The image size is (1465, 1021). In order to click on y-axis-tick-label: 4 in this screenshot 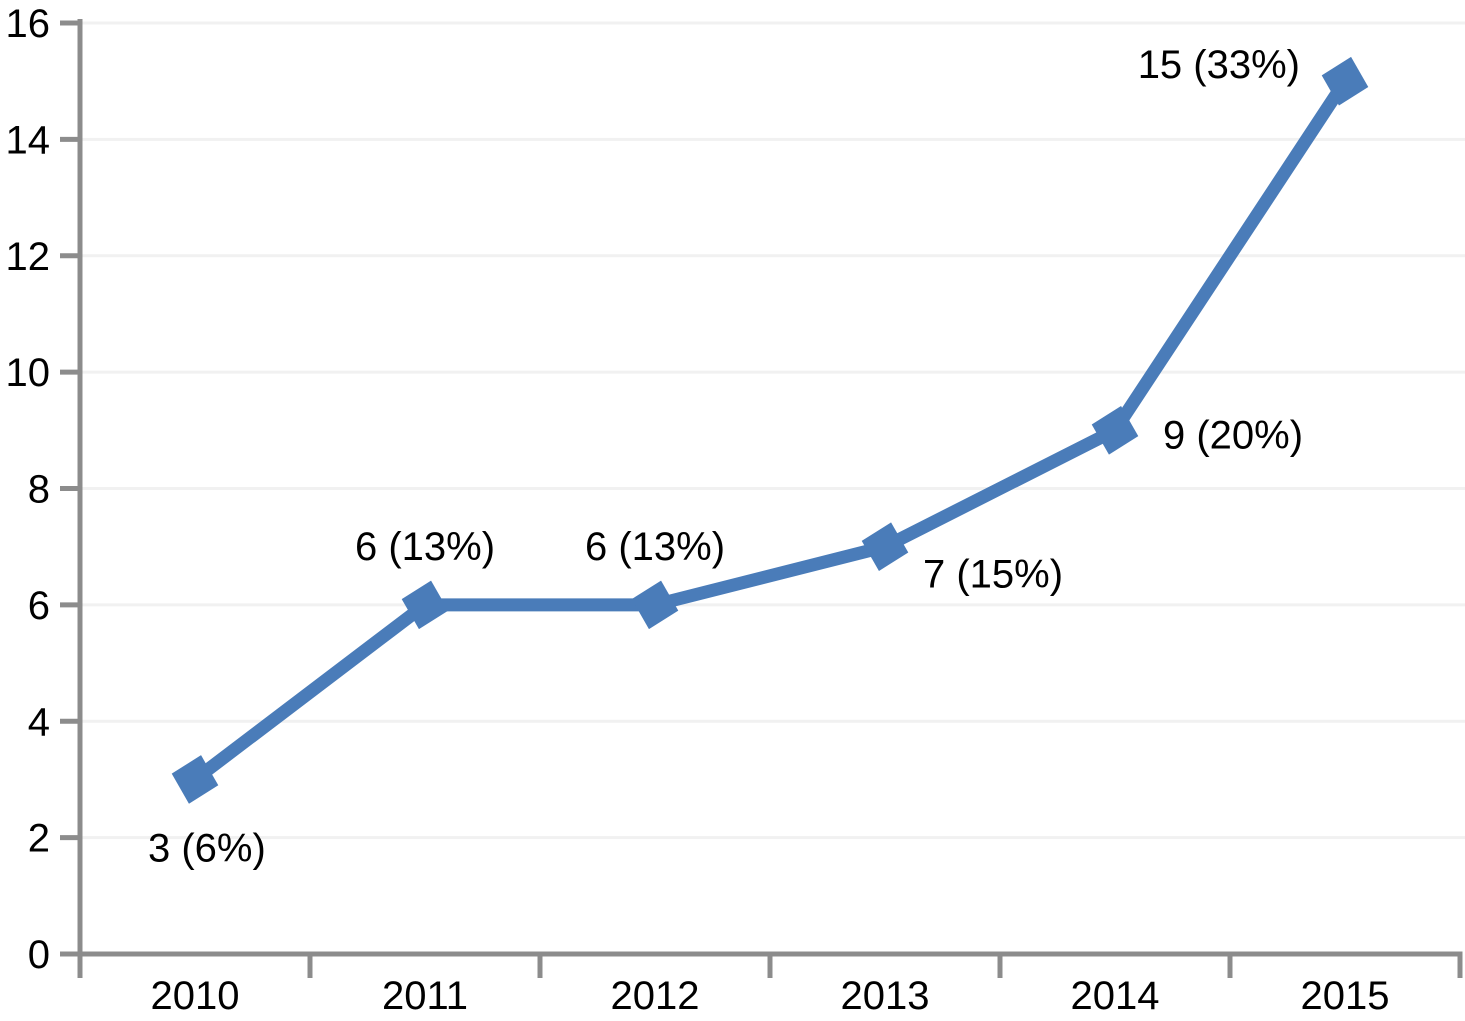, I will do `click(39, 722)`.